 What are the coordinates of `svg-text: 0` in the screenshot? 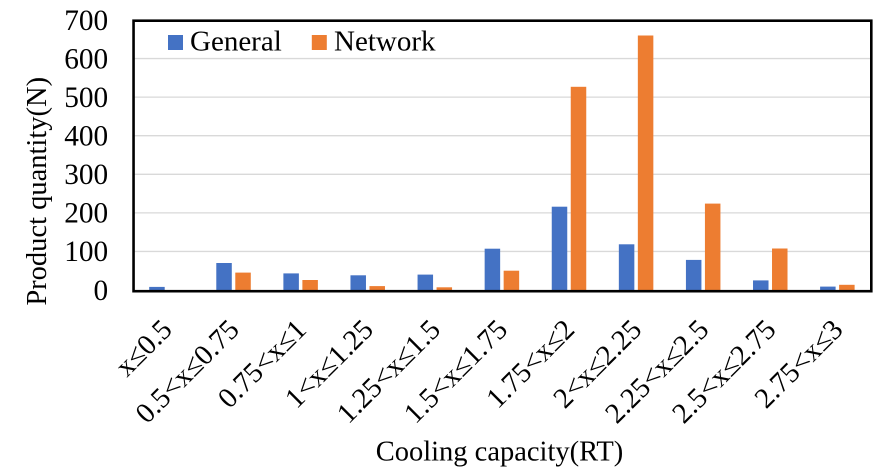 It's located at (101, 291).